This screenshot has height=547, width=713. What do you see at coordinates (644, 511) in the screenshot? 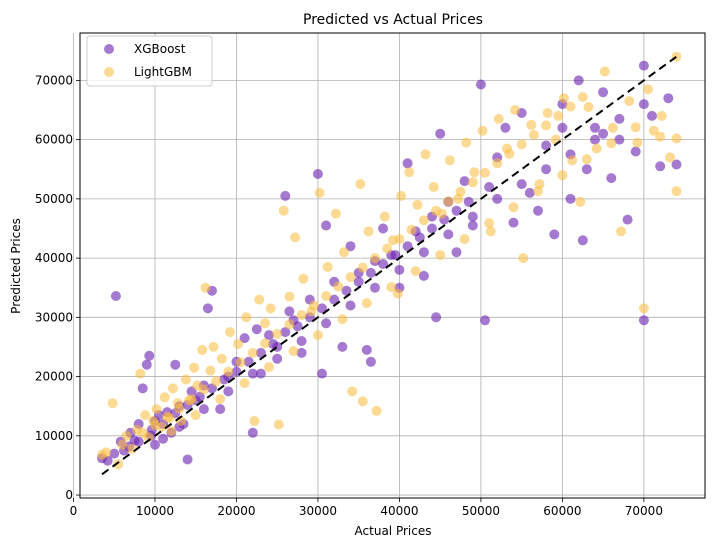
I see `x-tick-label: 70000` at bounding box center [644, 511].